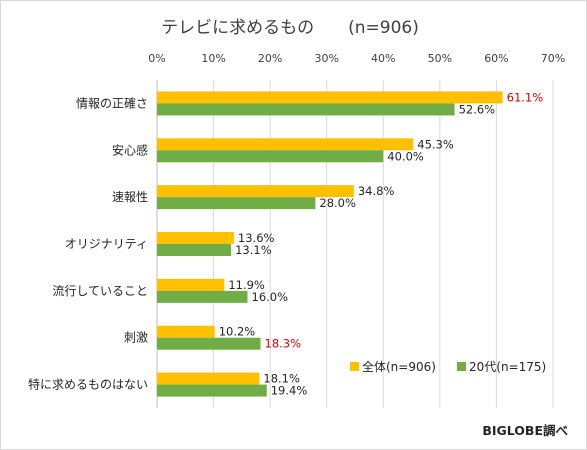  What do you see at coordinates (237, 332) in the screenshot?
I see `data-label: 10.2%` at bounding box center [237, 332].